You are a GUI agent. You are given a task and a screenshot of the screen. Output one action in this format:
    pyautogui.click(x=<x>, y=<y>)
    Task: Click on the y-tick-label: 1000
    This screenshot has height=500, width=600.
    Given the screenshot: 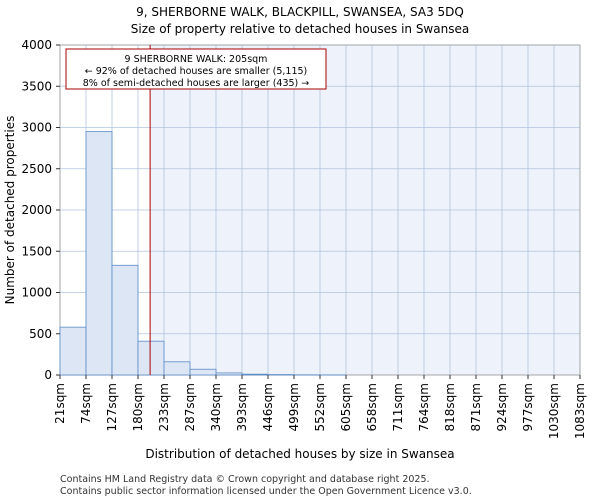 What is the action you would take?
    pyautogui.click(x=36, y=293)
    